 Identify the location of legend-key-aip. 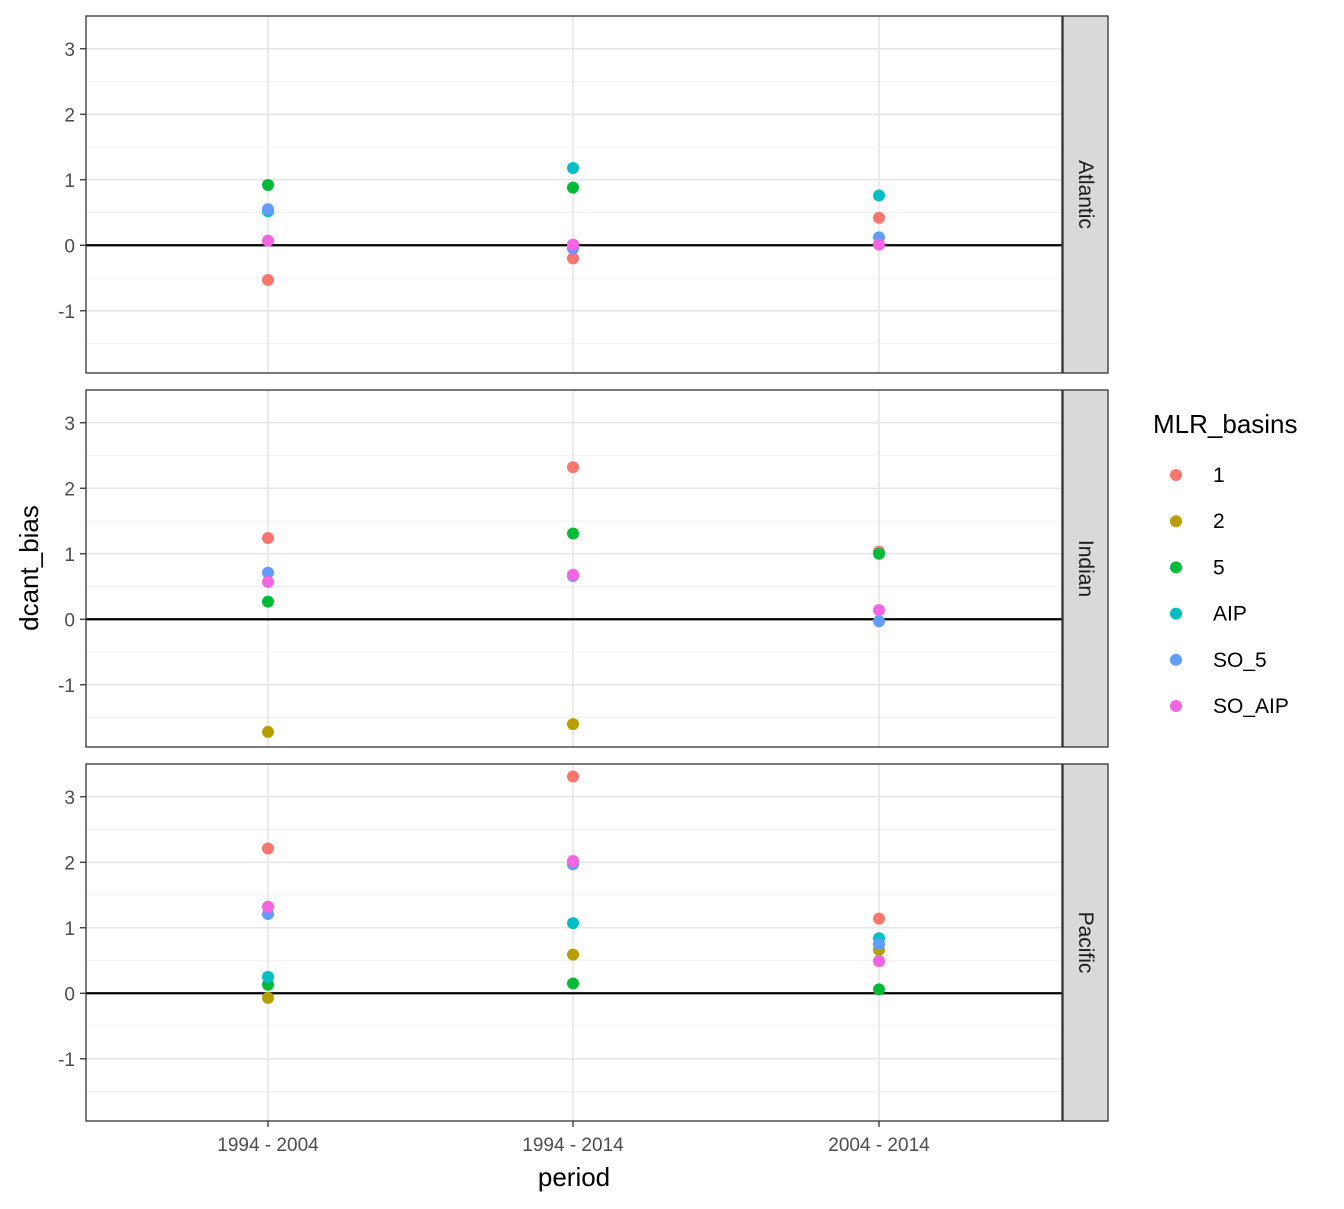
(1176, 613).